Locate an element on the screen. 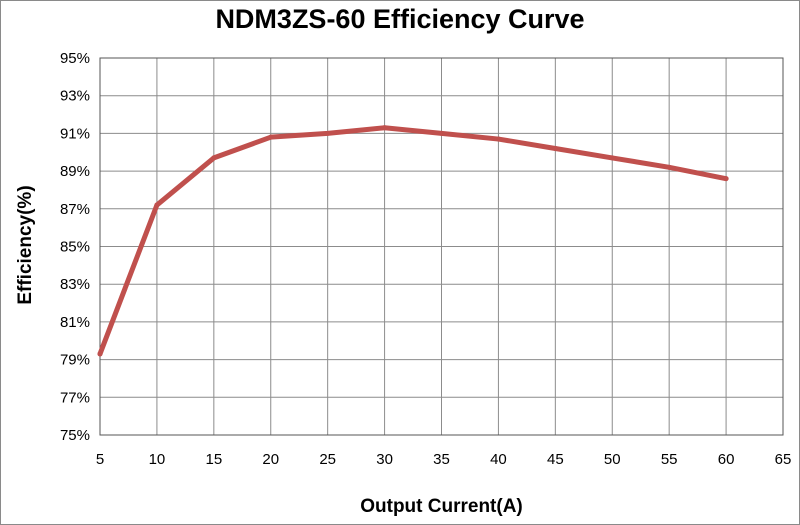 This screenshot has width=800, height=525. x-tick-label: 35 is located at coordinates (441, 459).